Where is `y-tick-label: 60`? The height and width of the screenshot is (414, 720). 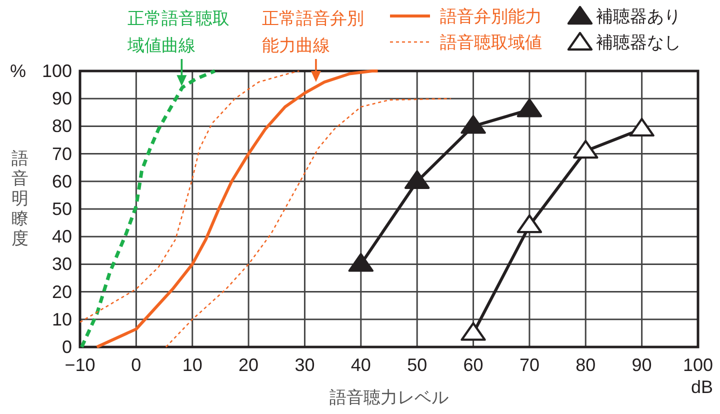
y-tick-label: 60 is located at coordinates (62, 181).